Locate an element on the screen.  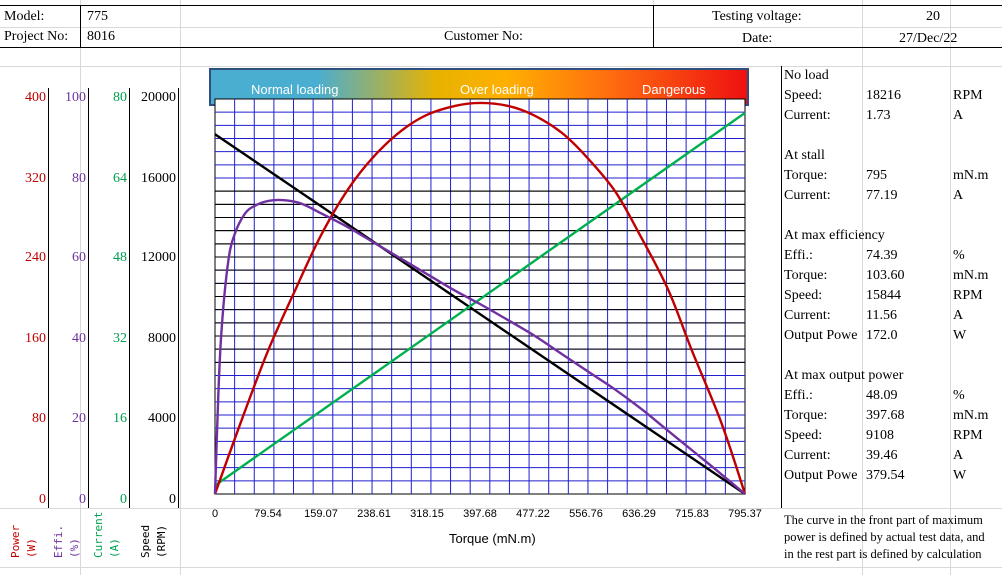
power-axis-tick: 80 is located at coordinates (39, 418).